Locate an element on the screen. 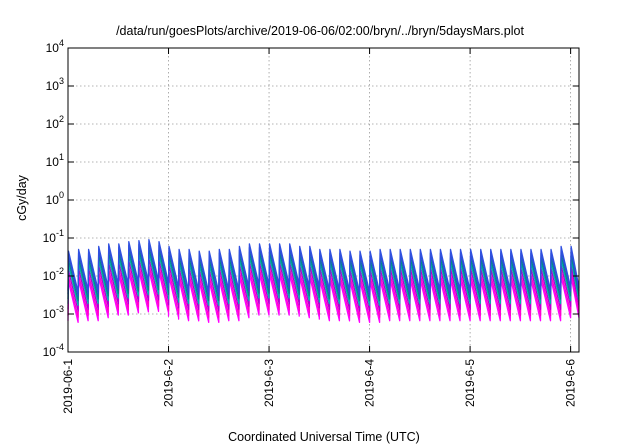 Image resolution: width=640 pixels, height=448 pixels. x-tick-label: 2019-6-3 is located at coordinates (269, 383).